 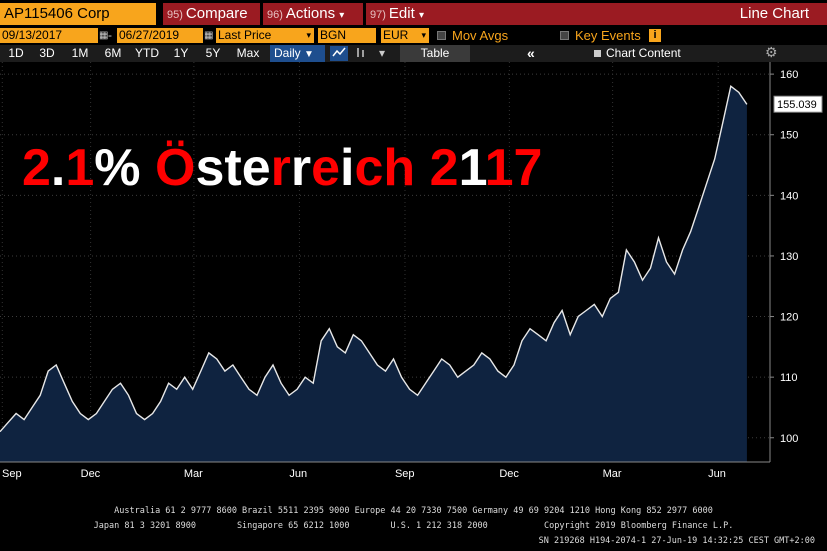 What do you see at coordinates (58, 168) in the screenshot?
I see `overlay-char: .` at bounding box center [58, 168].